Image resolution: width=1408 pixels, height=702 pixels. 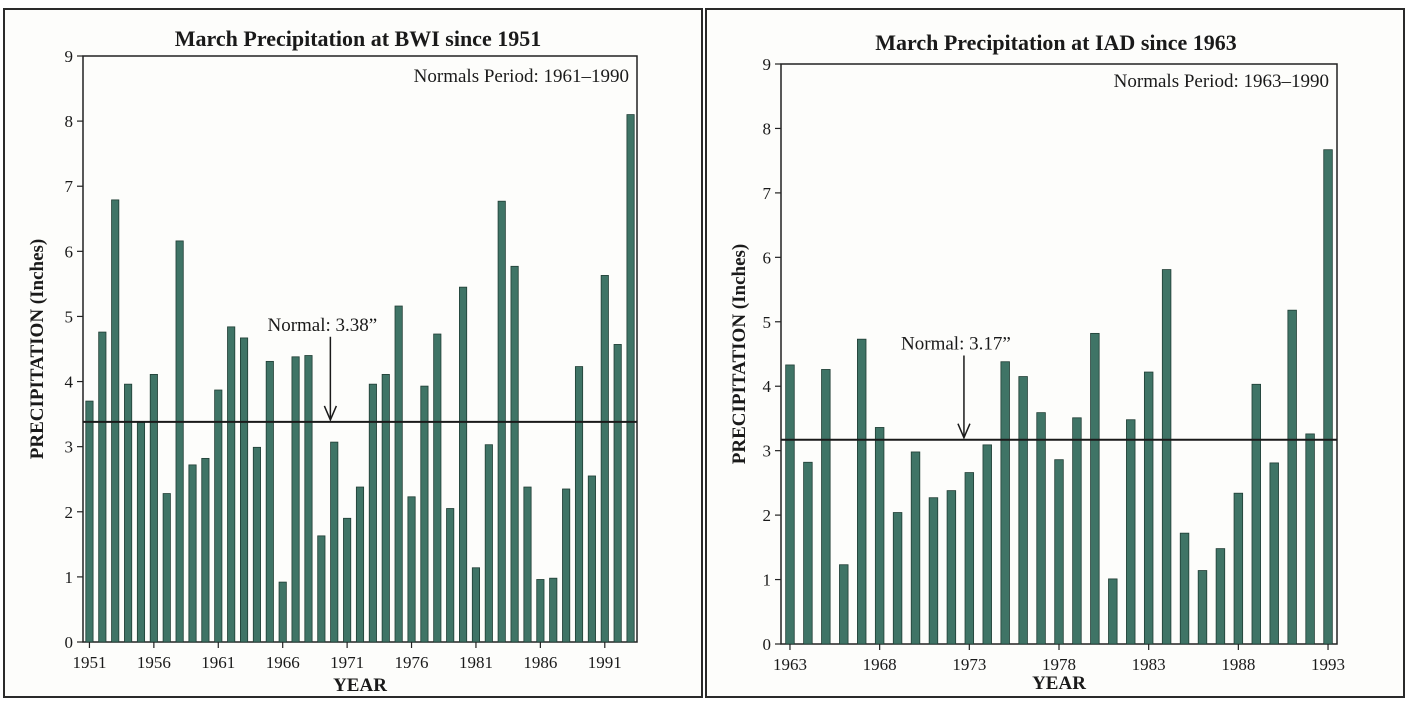 I want to click on x-tick-label: 1986, so click(x=540, y=662).